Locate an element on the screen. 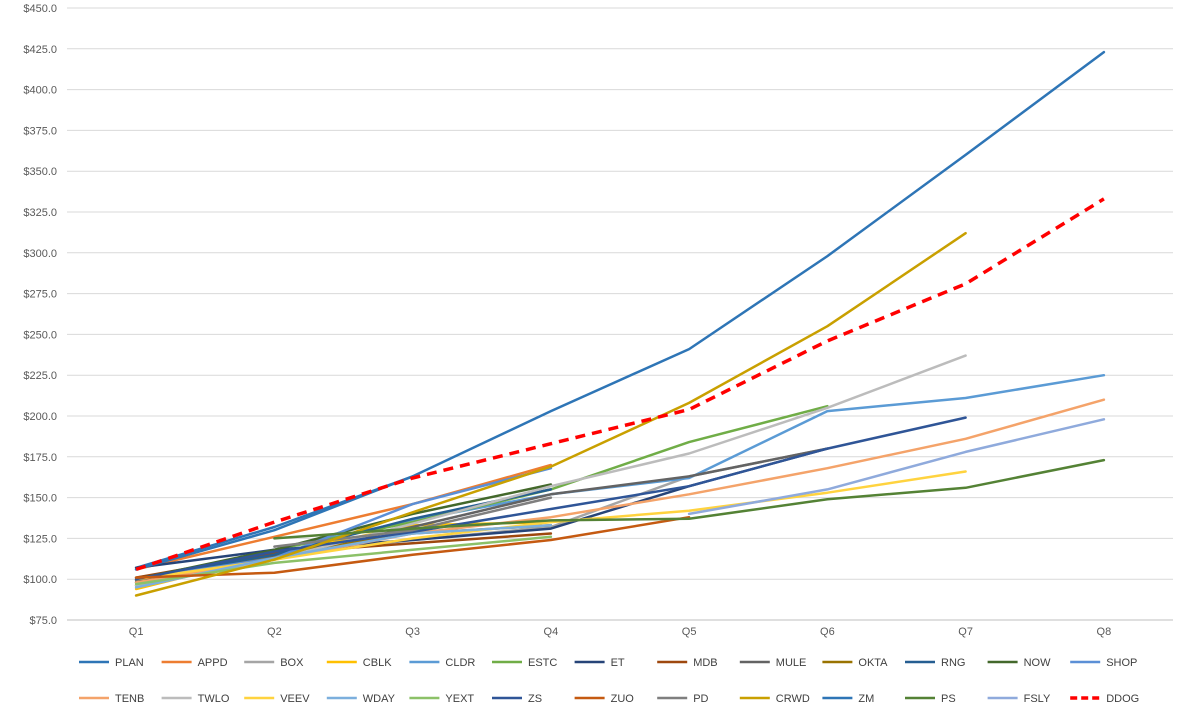 This screenshot has height=720, width=1202. legend-item-mdb: MDB is located at coordinates (687, 663).